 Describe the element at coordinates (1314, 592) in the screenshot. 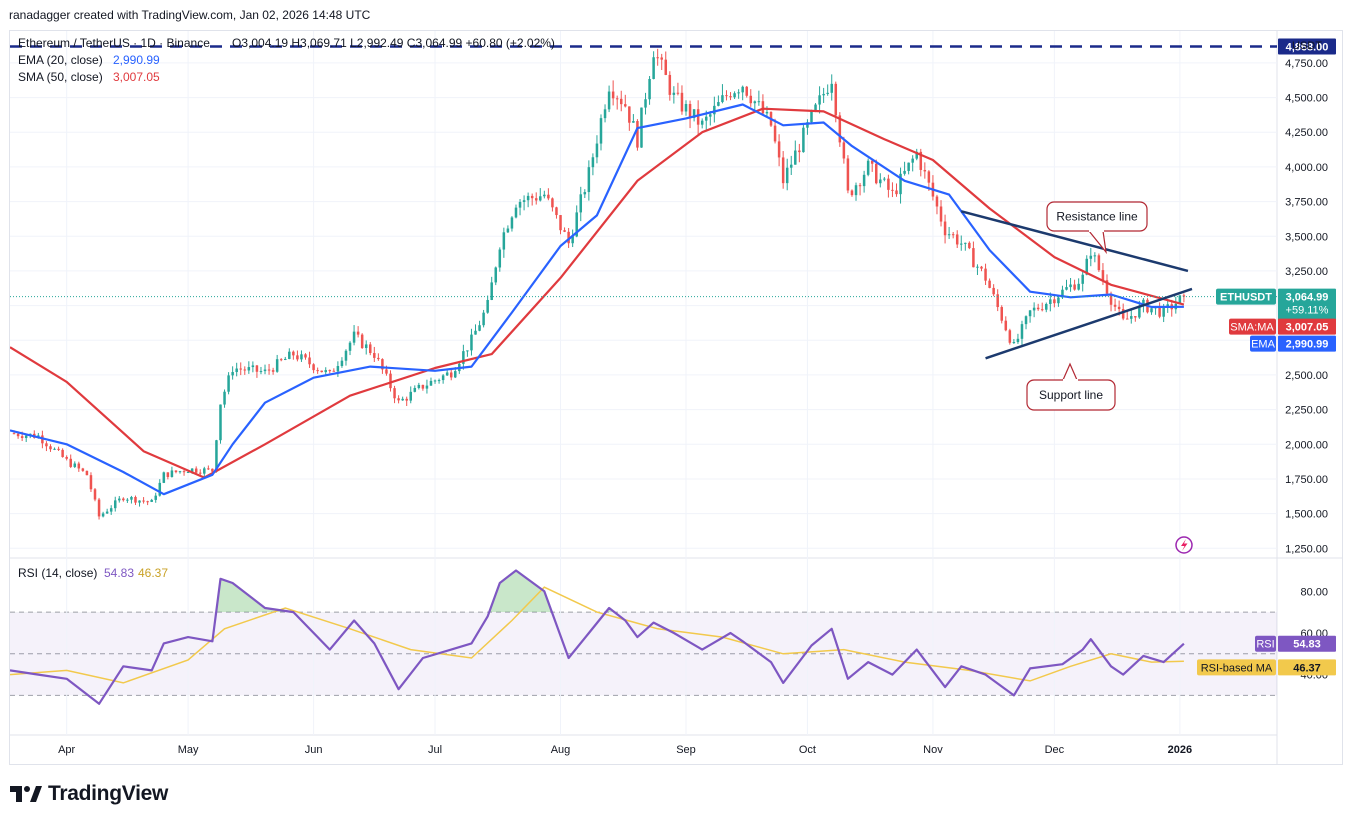

I see `rsi-tick-label: 80.00` at that location.